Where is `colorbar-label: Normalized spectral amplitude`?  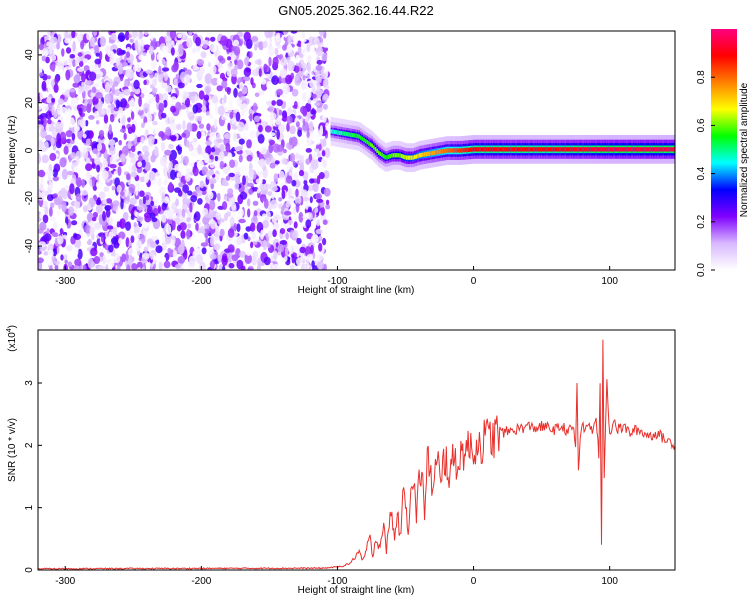 colorbar-label: Normalized spectral amplitude is located at coordinates (744, 149).